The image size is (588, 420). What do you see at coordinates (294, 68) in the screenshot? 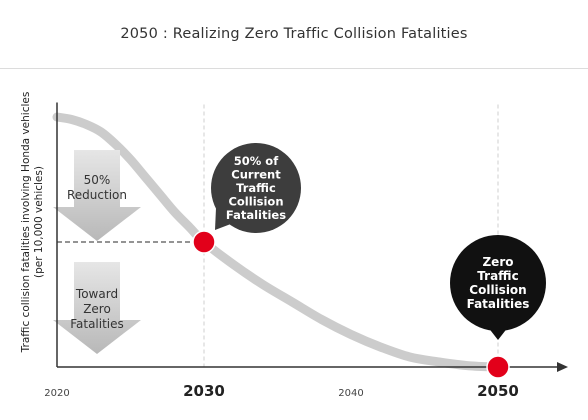
I see `title-divider` at bounding box center [294, 68].